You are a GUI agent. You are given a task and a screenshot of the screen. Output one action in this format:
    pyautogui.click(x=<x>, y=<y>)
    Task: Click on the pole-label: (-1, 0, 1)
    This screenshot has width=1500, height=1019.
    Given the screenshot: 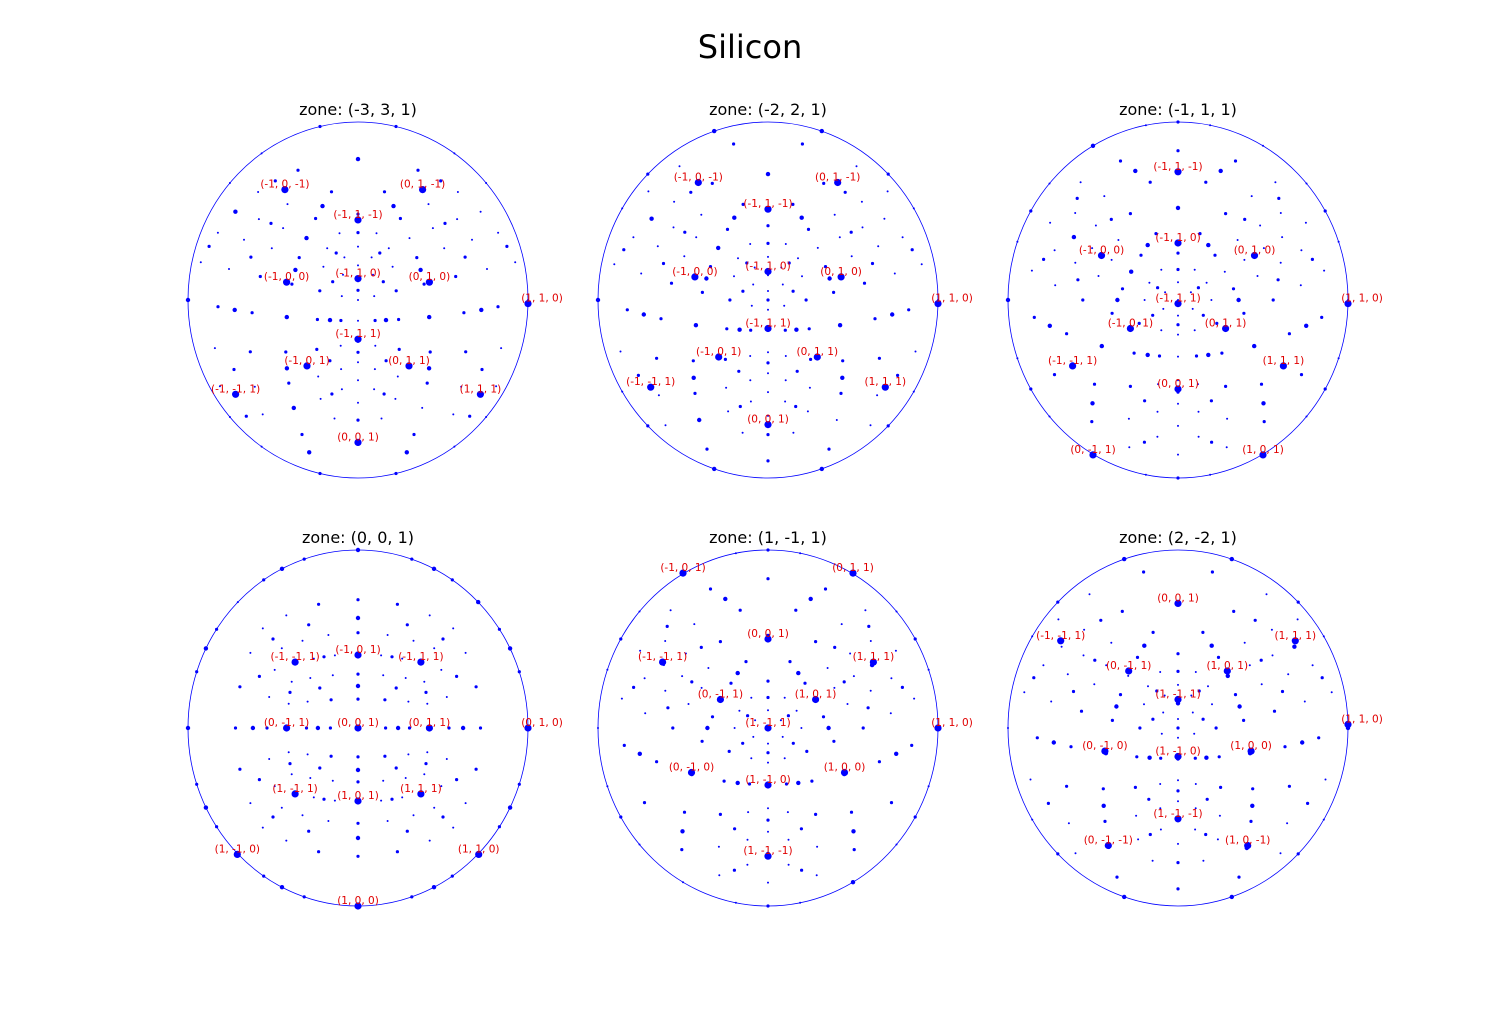 What is the action you would take?
    pyautogui.click(x=357, y=650)
    